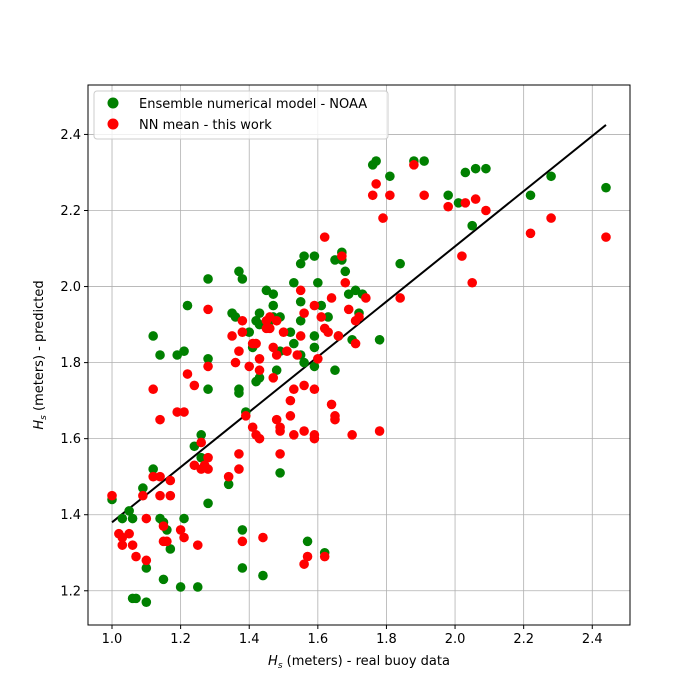  What do you see at coordinates (180, 639) in the screenshot?
I see `x-tick-label: 1.2` at bounding box center [180, 639].